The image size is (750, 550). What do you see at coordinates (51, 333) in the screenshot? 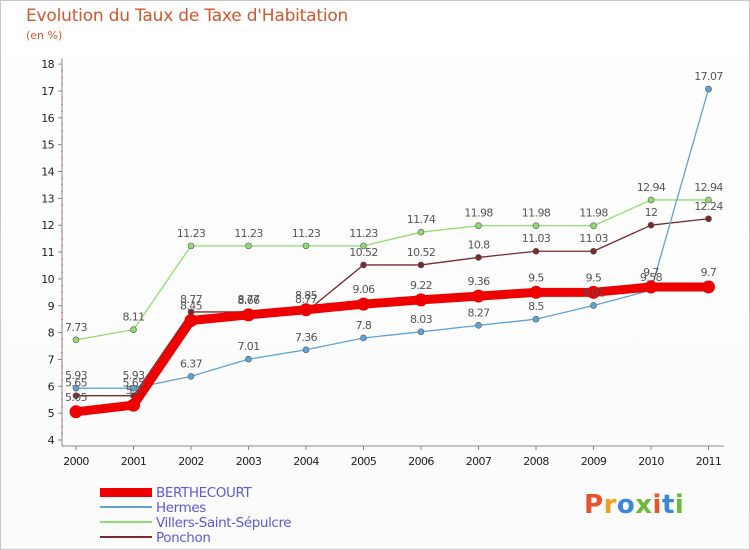
I see `y-tick-label: 8` at bounding box center [51, 333].